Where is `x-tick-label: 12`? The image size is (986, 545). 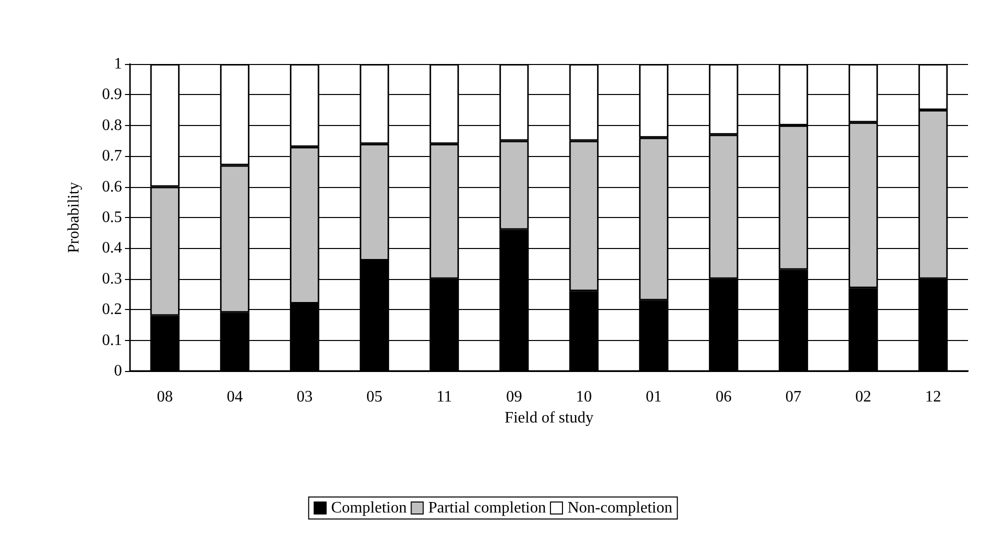 x-tick-label: 12 is located at coordinates (933, 397).